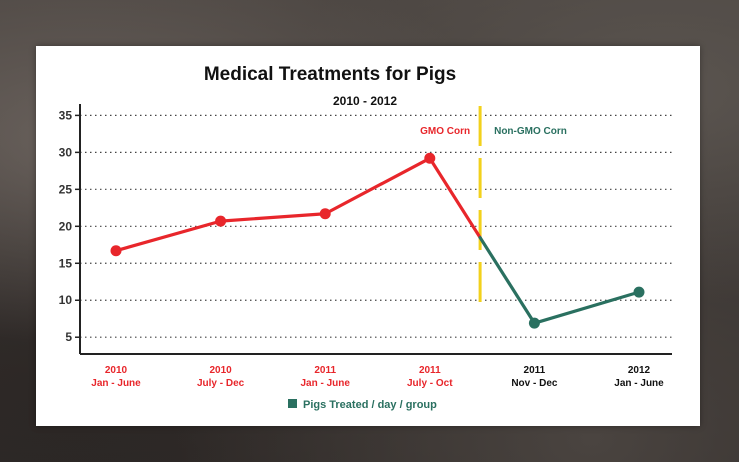 The height and width of the screenshot is (462, 739). Describe the element at coordinates (639, 370) in the screenshot. I see `x-tick-label-year-5: 2012` at that location.